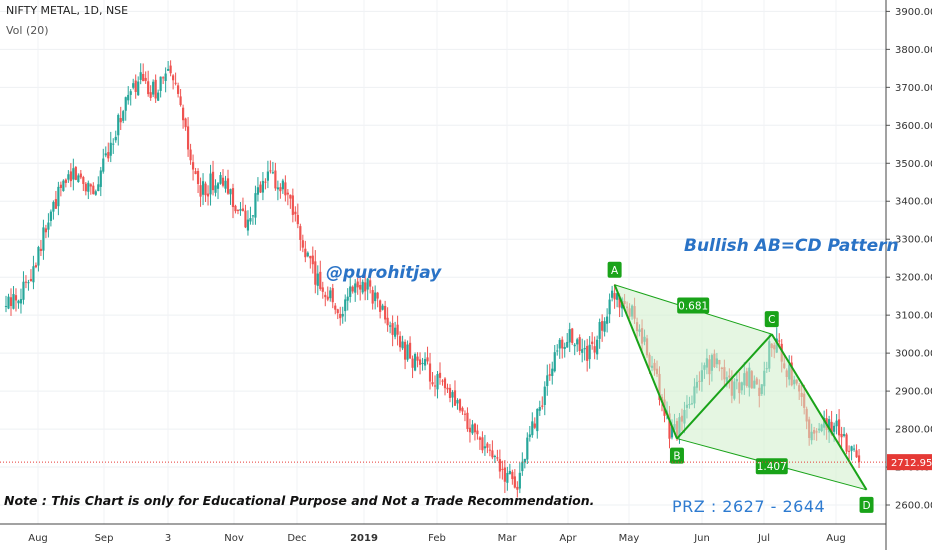 The image size is (932, 555). What do you see at coordinates (508, 538) in the screenshot?
I see `x-tick-label: Mar` at bounding box center [508, 538].